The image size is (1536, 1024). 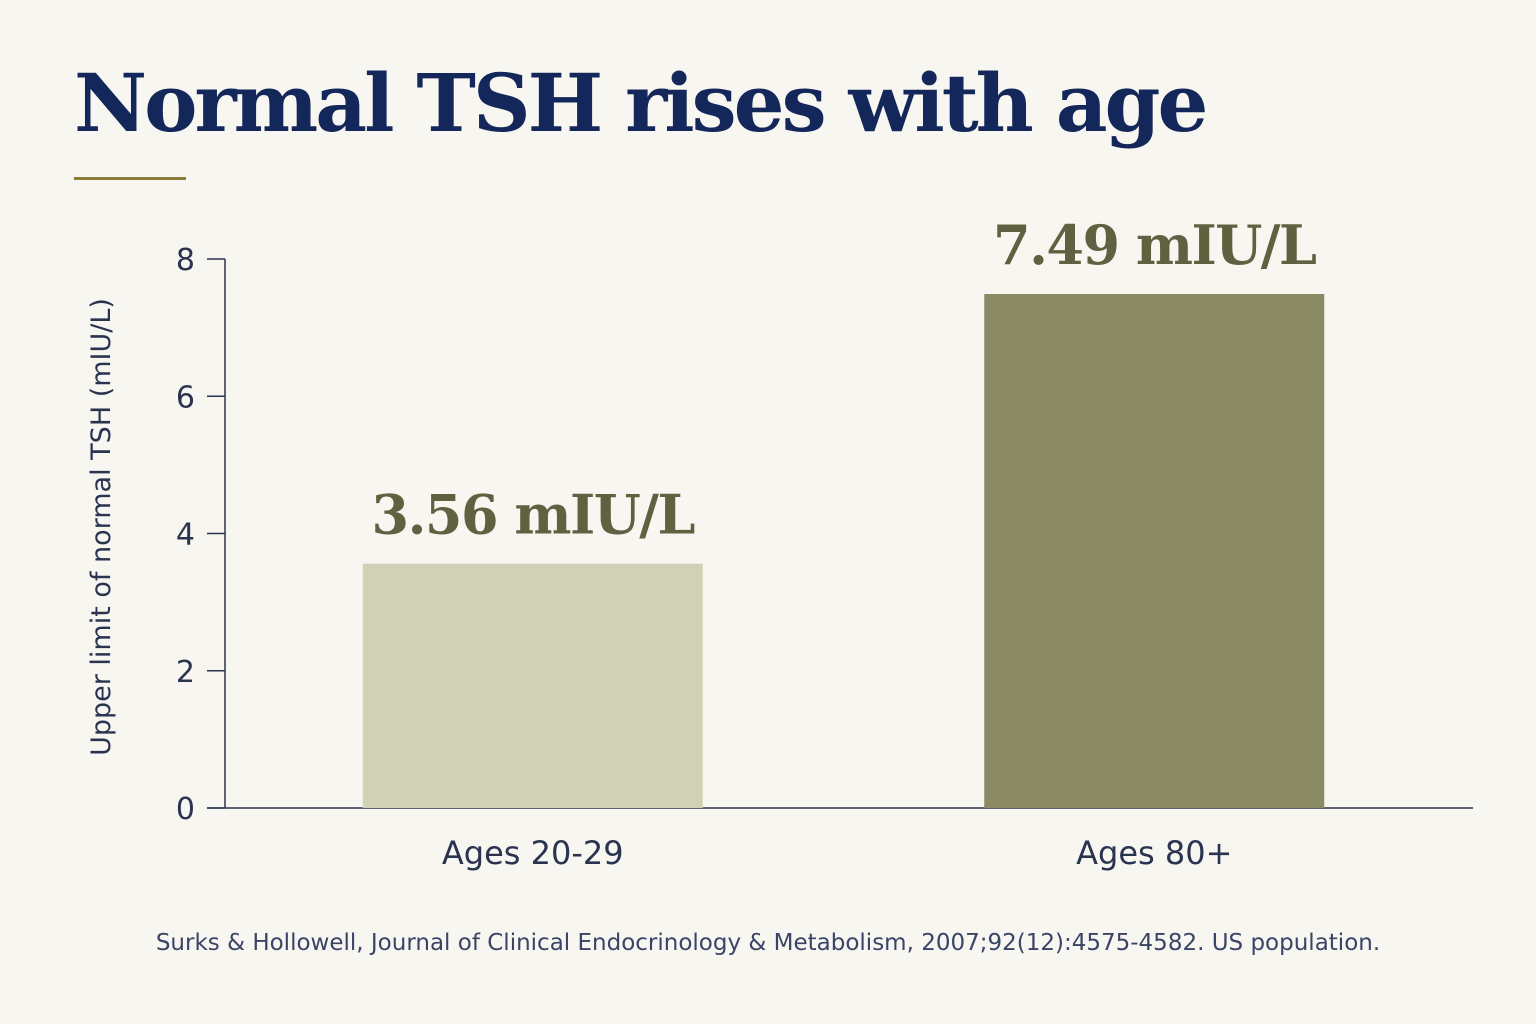 I want to click on x-category-label: Ages 20-29, so click(x=533, y=853).